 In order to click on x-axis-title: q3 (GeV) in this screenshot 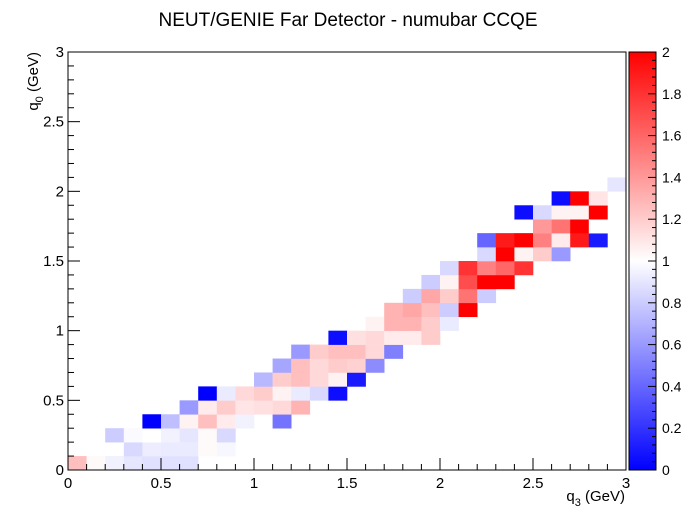, I will do `click(595, 498)`.